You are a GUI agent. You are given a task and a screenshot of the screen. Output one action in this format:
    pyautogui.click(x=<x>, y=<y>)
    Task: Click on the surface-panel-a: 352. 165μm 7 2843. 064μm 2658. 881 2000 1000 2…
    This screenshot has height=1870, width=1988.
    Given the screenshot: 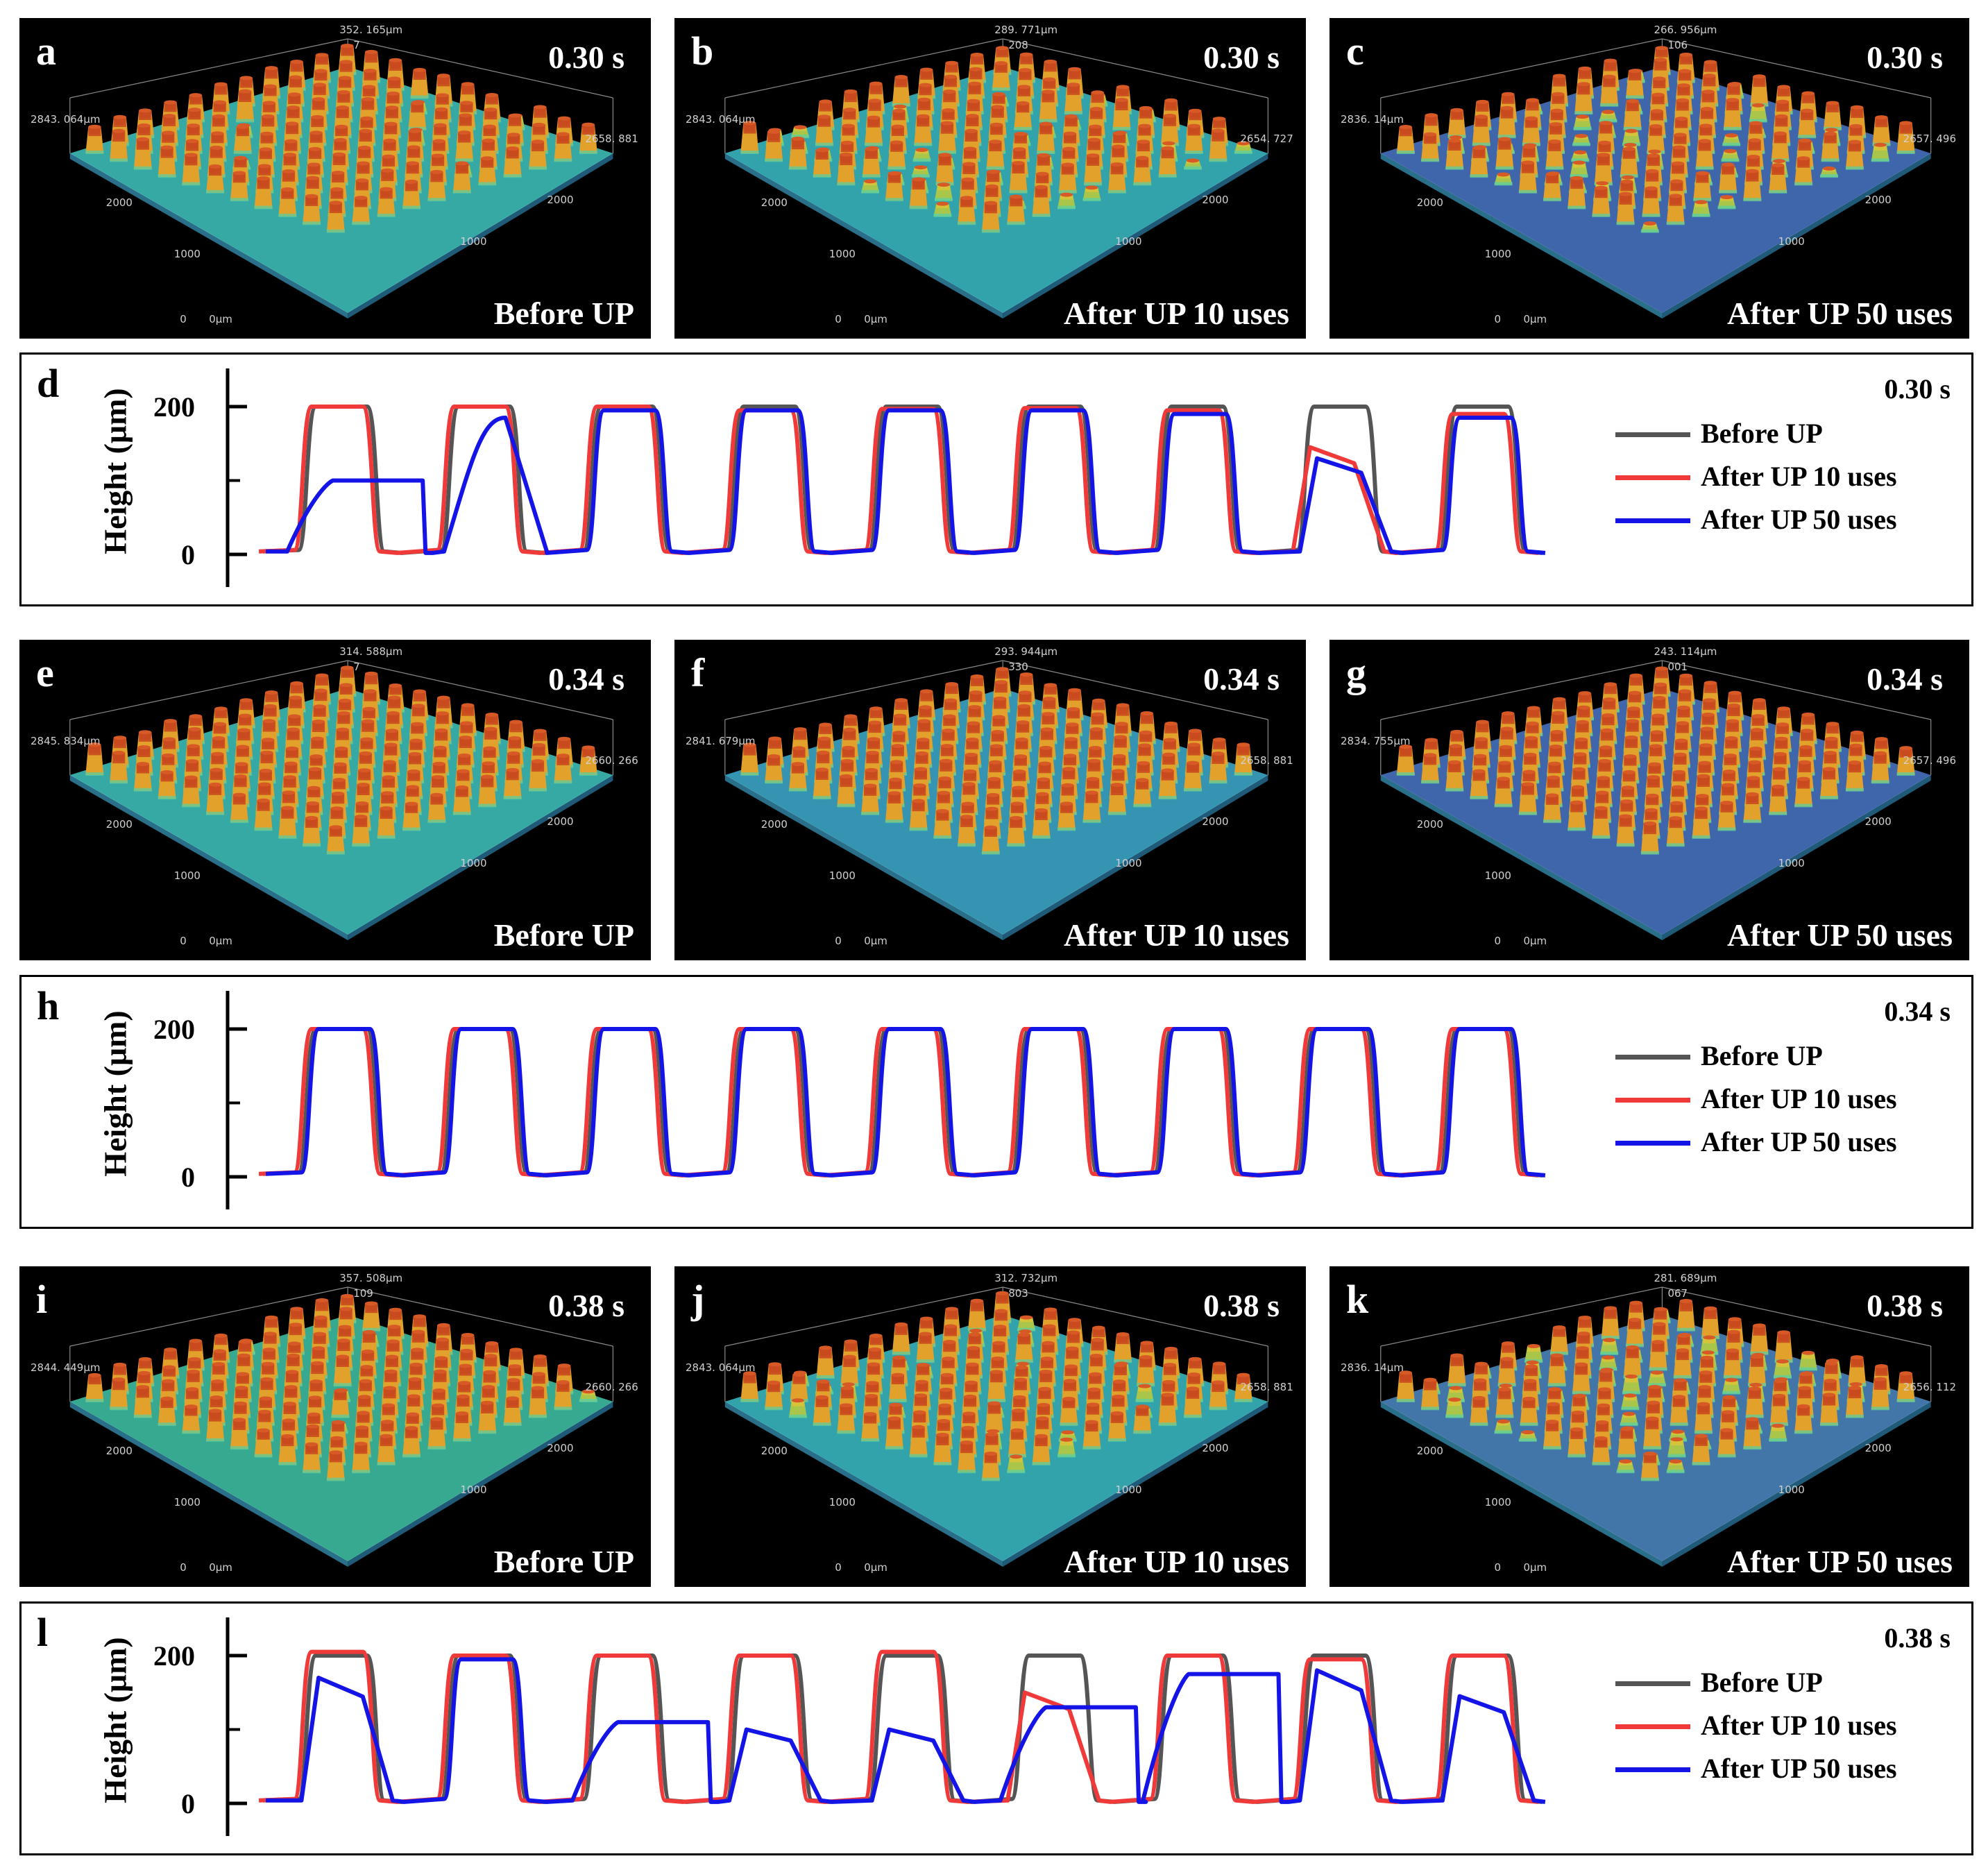 What is the action you would take?
    pyautogui.click(x=335, y=178)
    